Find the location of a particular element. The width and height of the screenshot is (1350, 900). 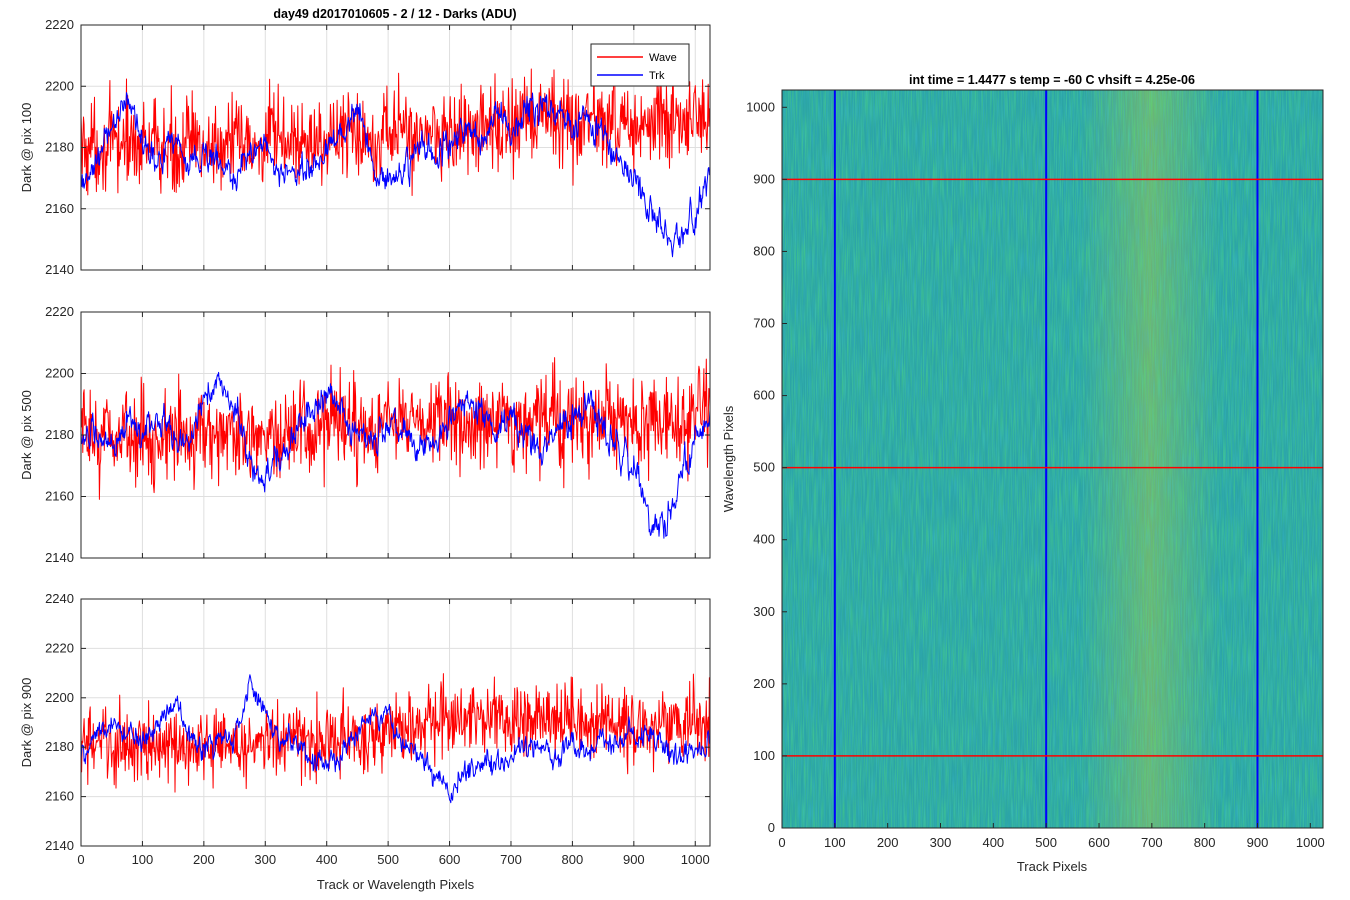

heatmap-y-tick-label: 0 is located at coordinates (771, 827).